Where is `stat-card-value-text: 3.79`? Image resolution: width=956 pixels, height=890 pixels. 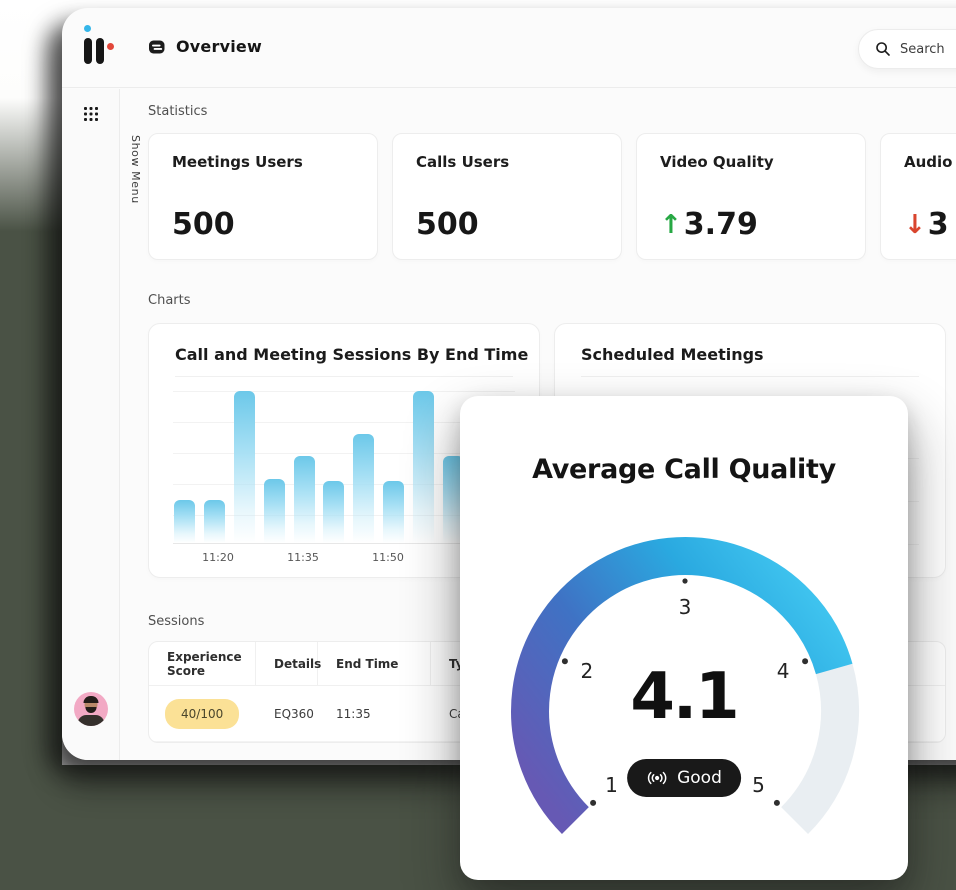 stat-card-value-text: 3.79 is located at coordinates (720, 224).